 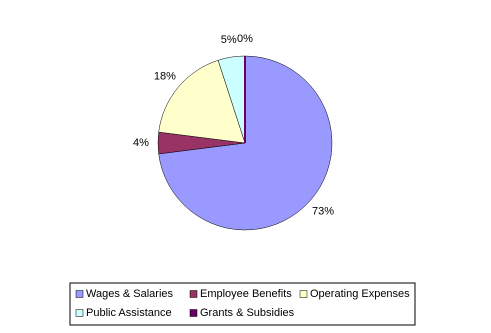 I want to click on data-label: 18%, so click(x=165, y=77).